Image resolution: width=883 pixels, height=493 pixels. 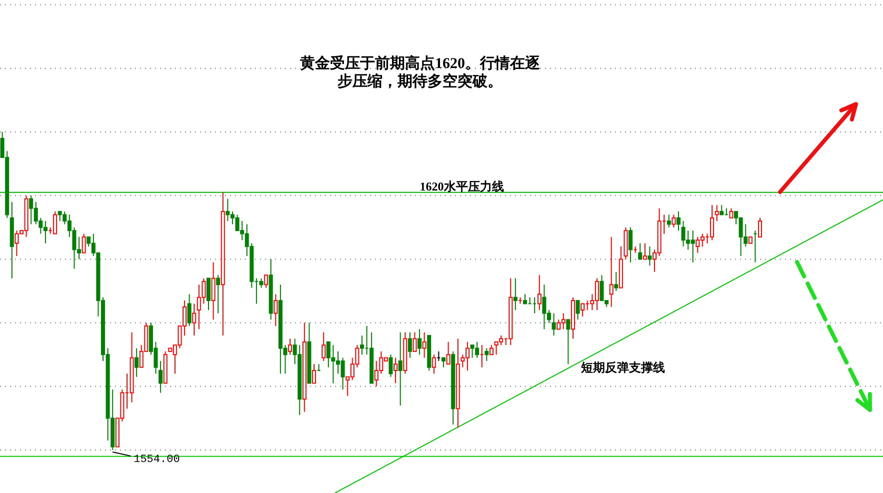 What do you see at coordinates (462, 186) in the screenshot?
I see `ref-line-label: 1620水平压力线` at bounding box center [462, 186].